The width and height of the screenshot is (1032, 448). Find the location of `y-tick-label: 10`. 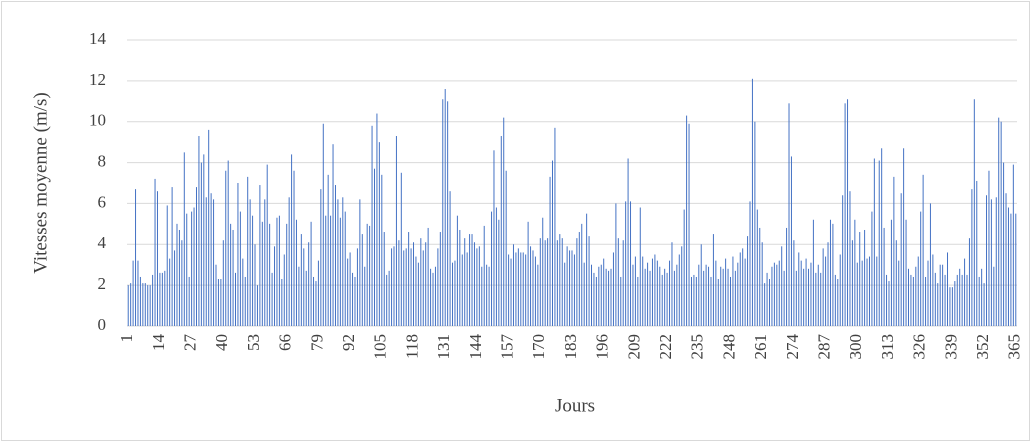

y-tick-label: 10 is located at coordinates (97, 120).